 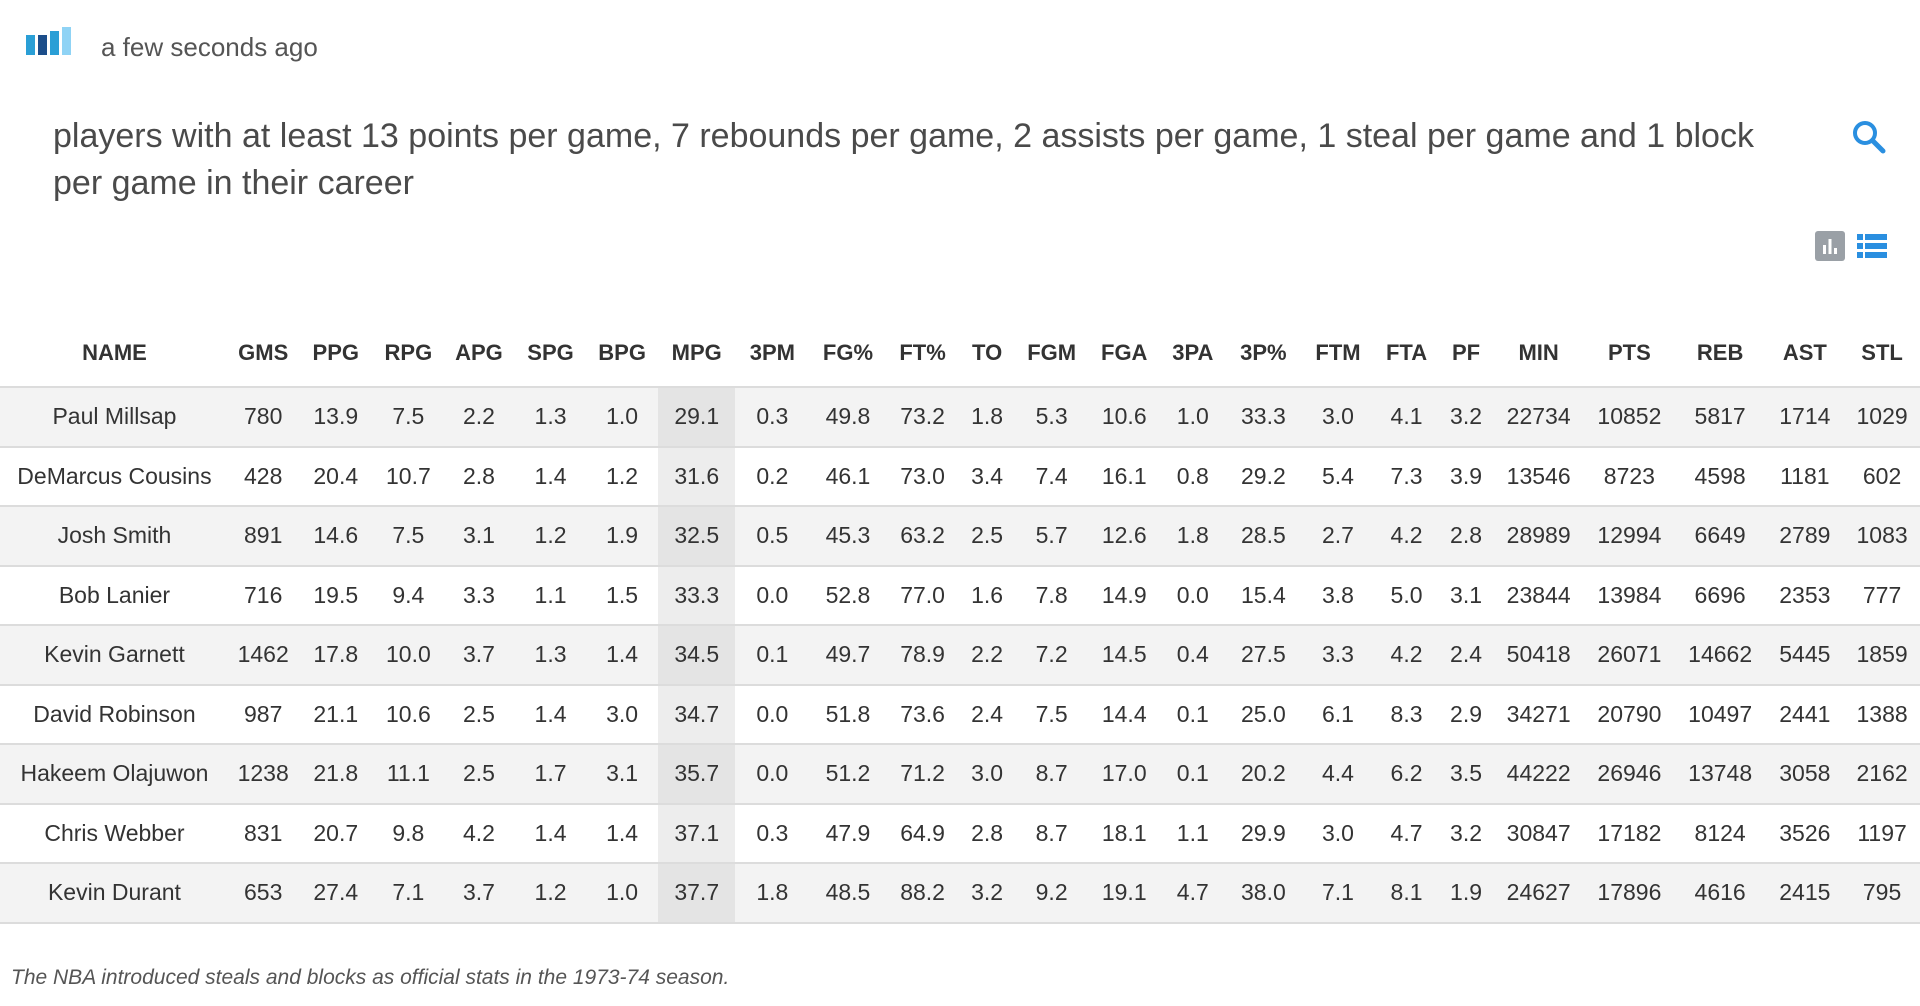 I want to click on column-header-rpg: RPG, so click(x=408, y=352).